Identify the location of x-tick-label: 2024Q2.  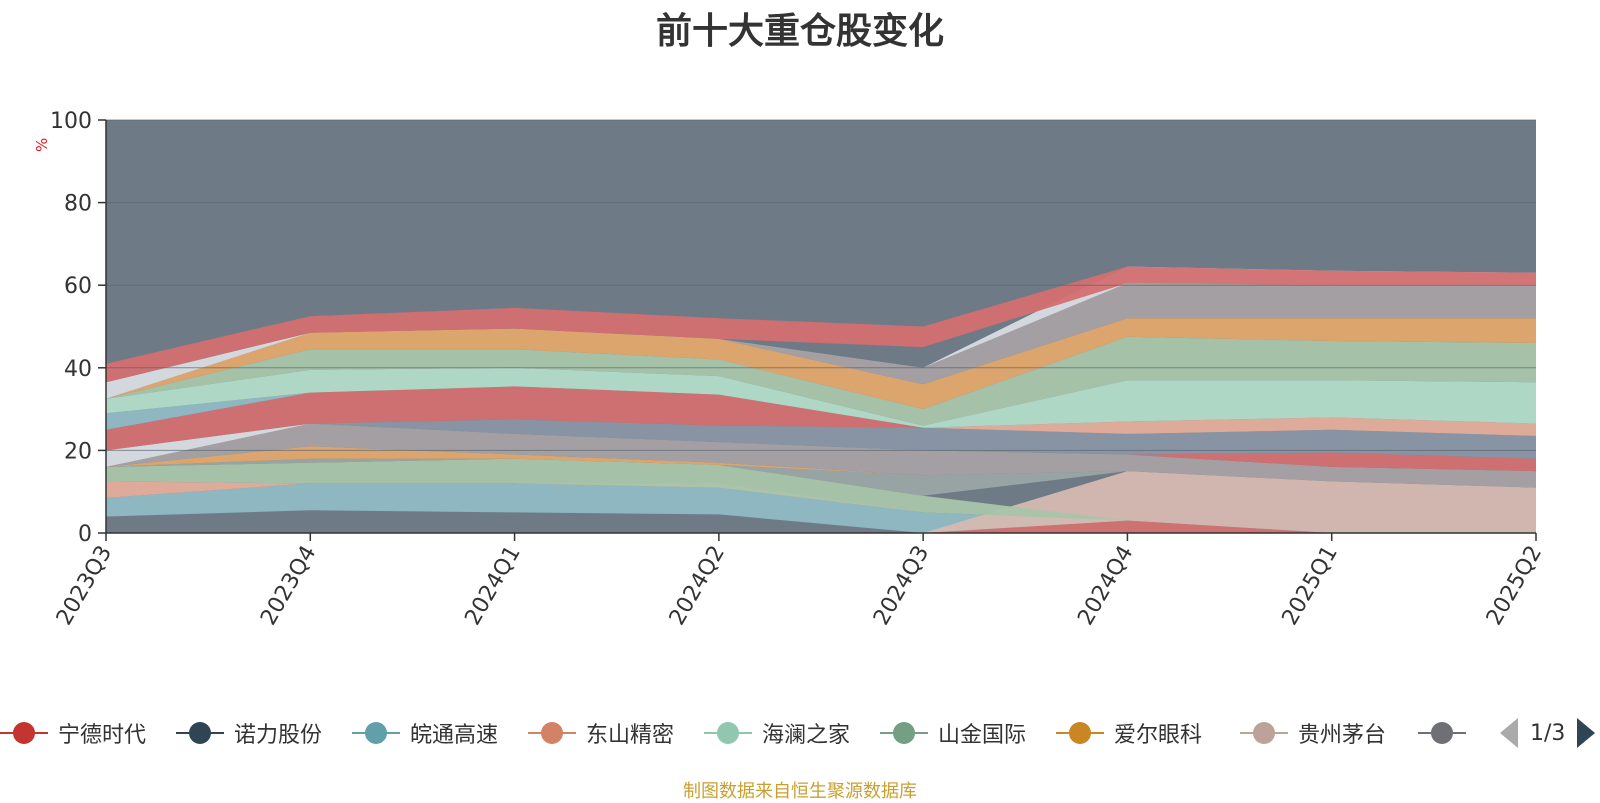
(697, 586).